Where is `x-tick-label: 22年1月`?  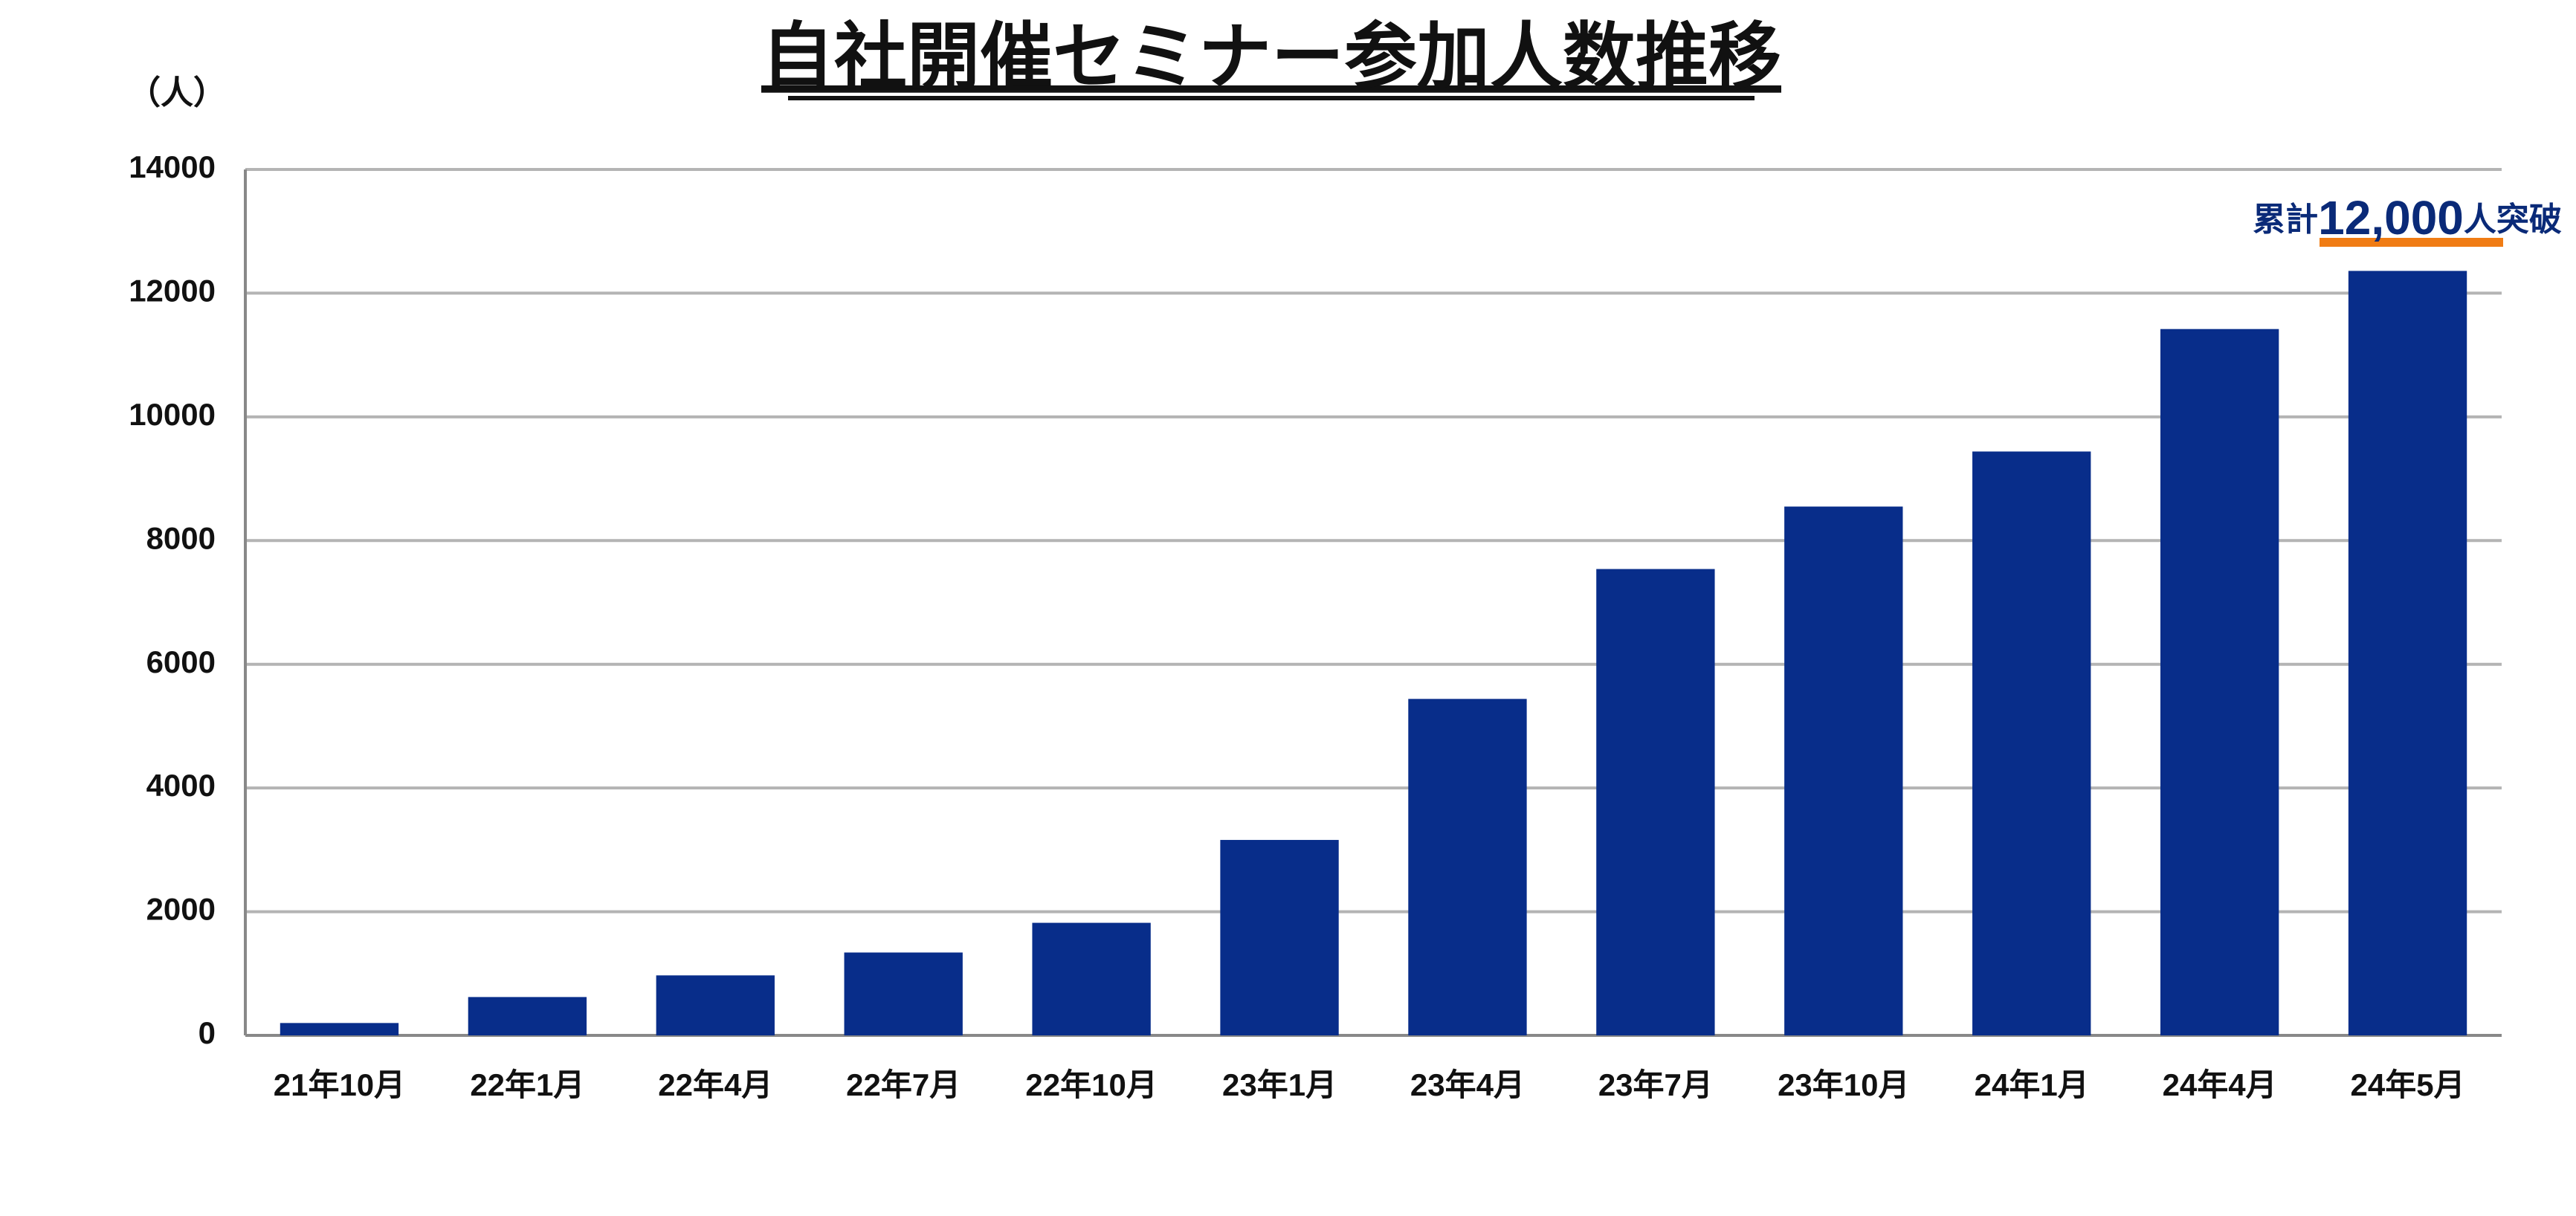 x-tick-label: 22年1月 is located at coordinates (527, 1084).